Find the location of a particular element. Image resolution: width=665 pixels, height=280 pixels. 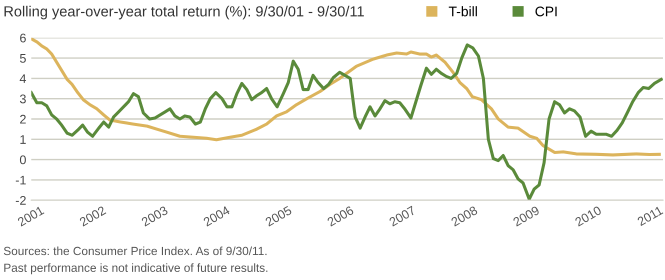

x-tick-label: 2010 is located at coordinates (588, 216).